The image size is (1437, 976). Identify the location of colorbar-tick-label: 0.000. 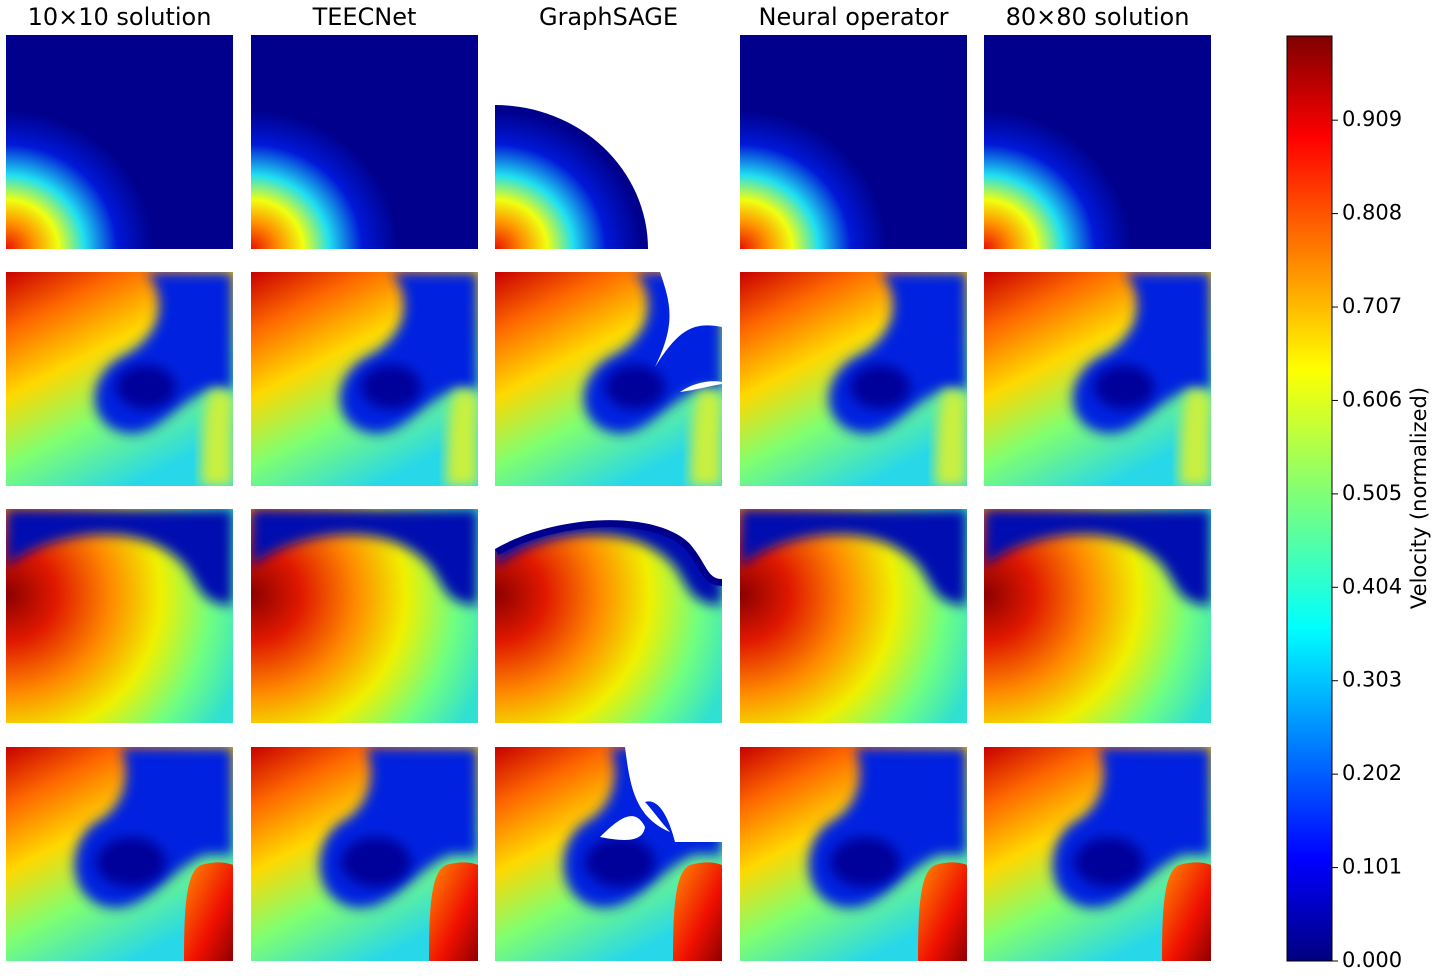
(1372, 960).